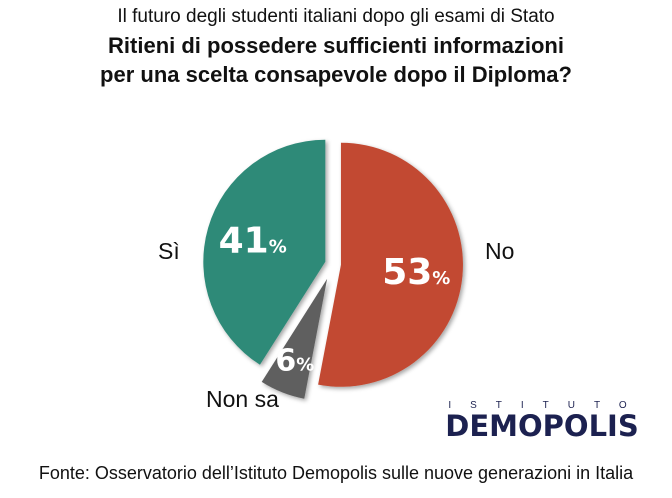 The height and width of the screenshot is (498, 672). What do you see at coordinates (542, 426) in the screenshot?
I see `logo-main-text: DEMOPOLIS` at bounding box center [542, 426].